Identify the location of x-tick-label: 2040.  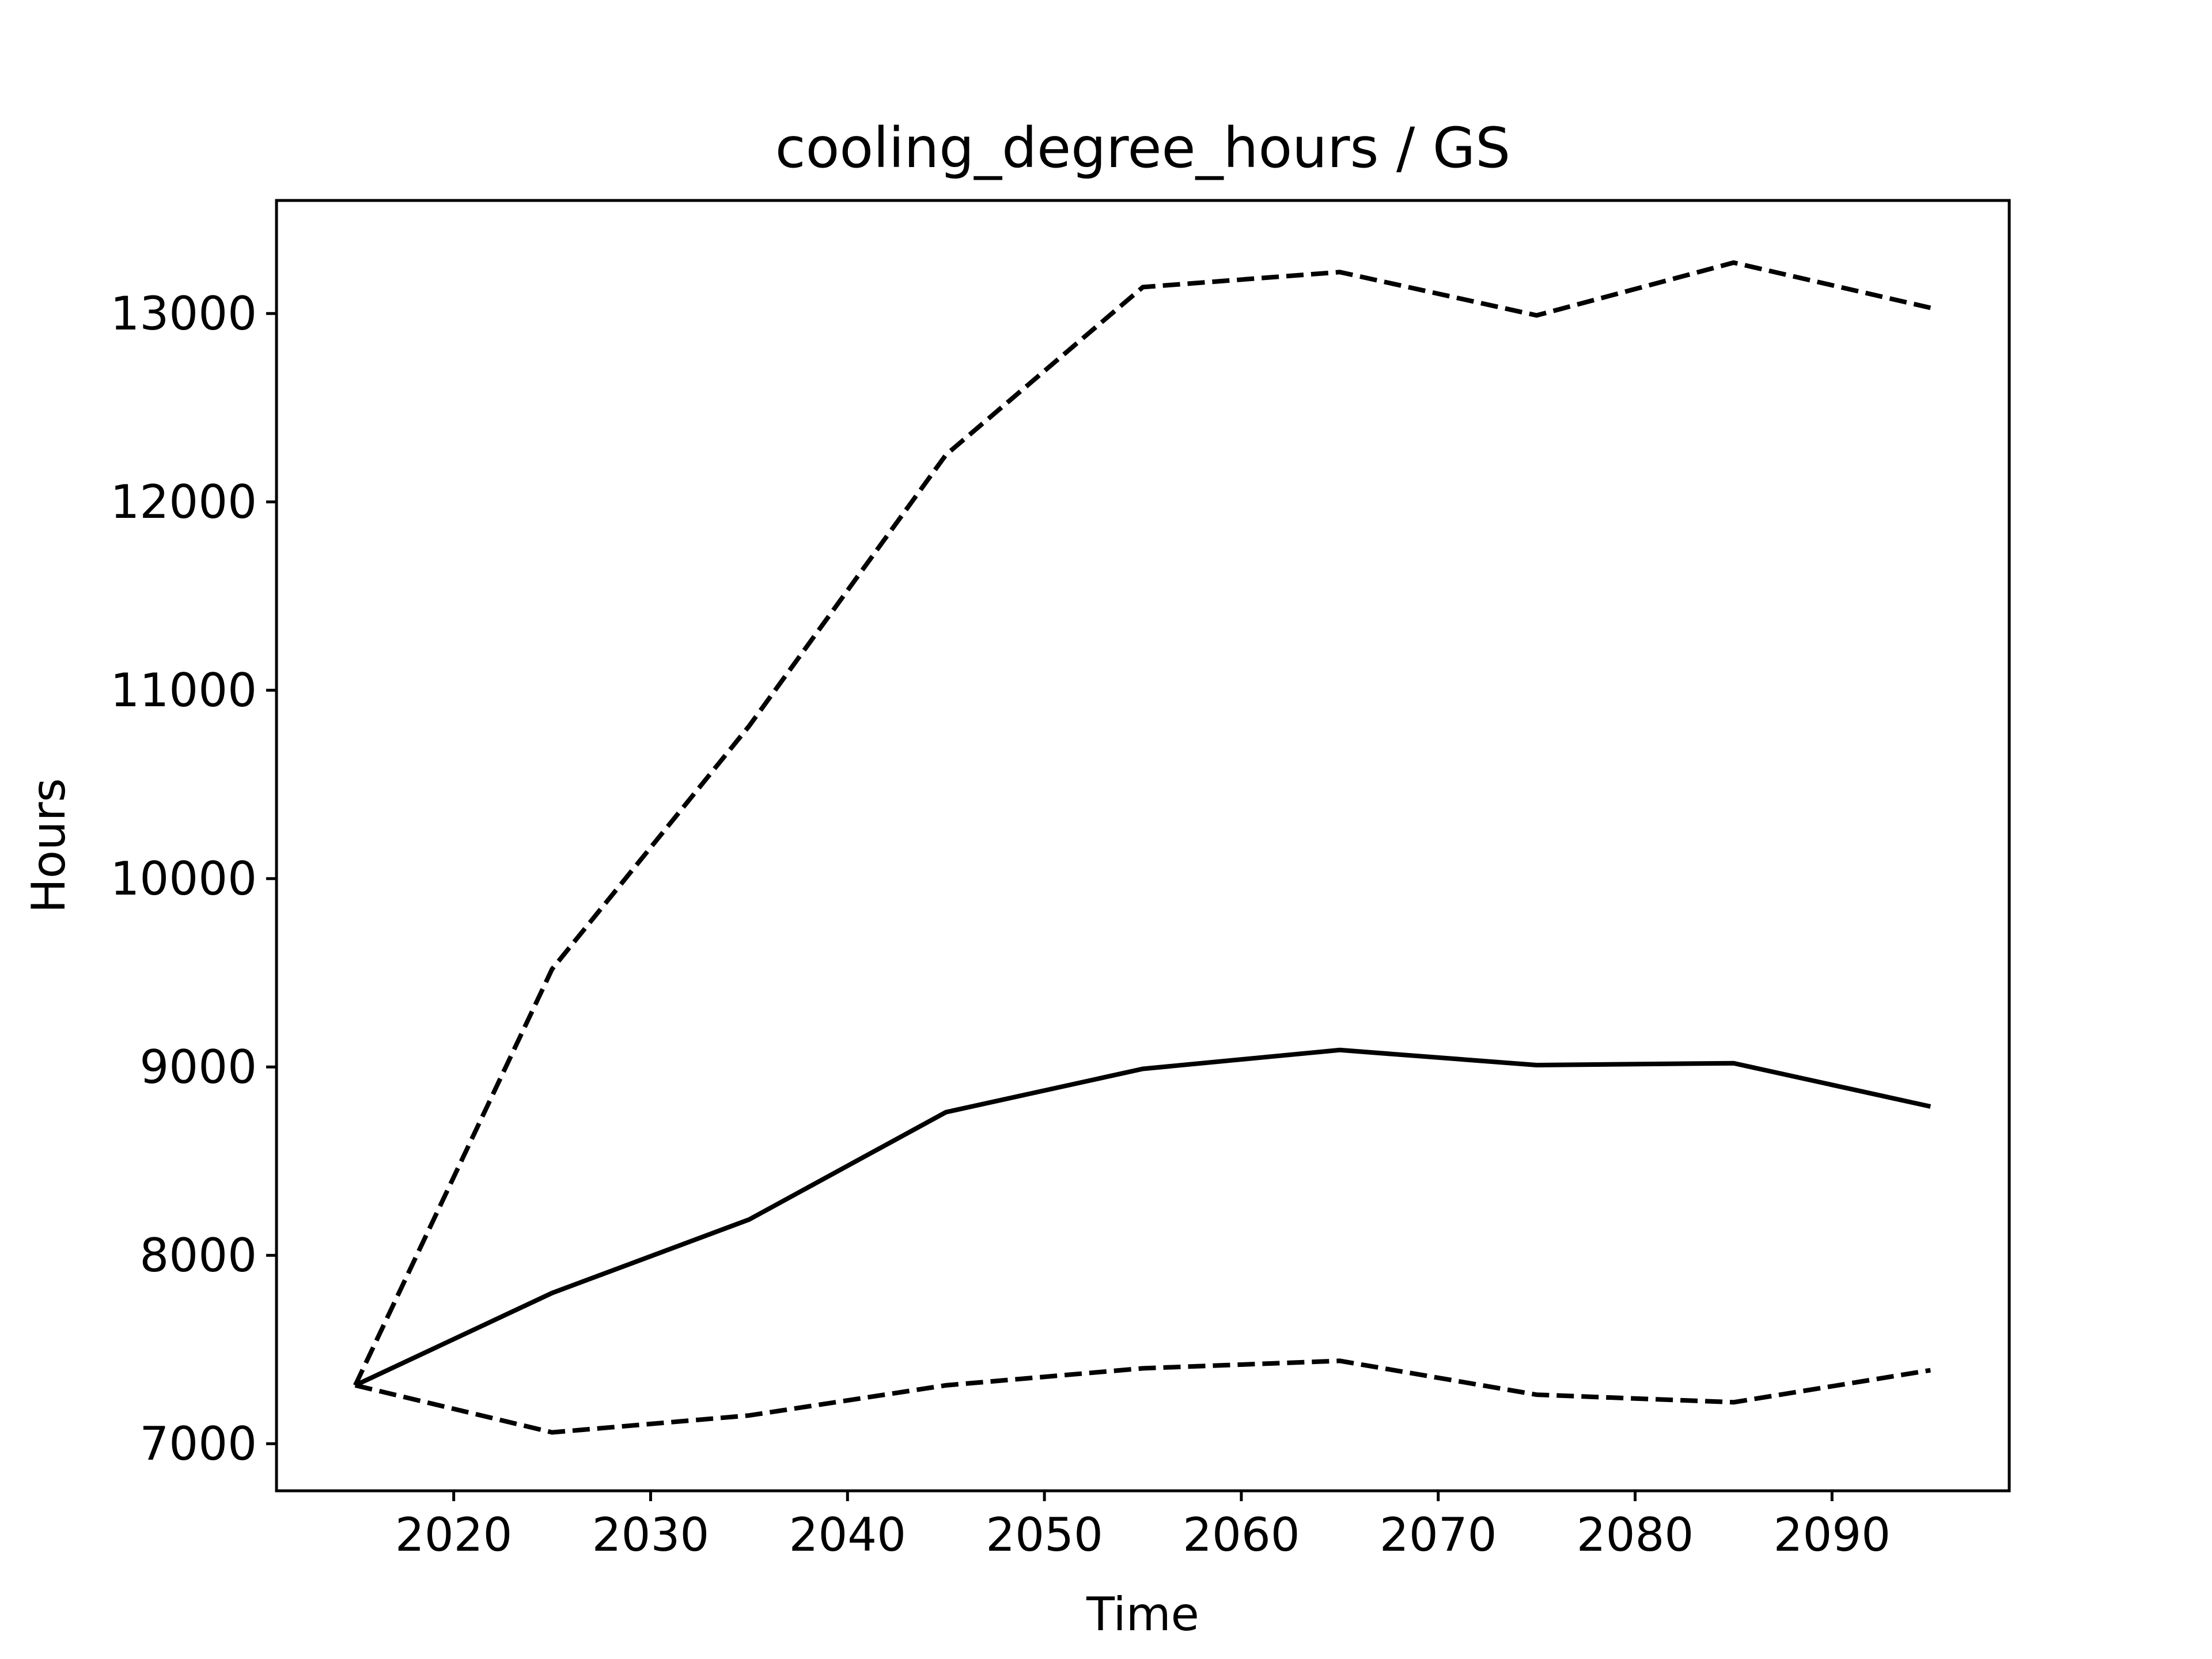
(847, 1535).